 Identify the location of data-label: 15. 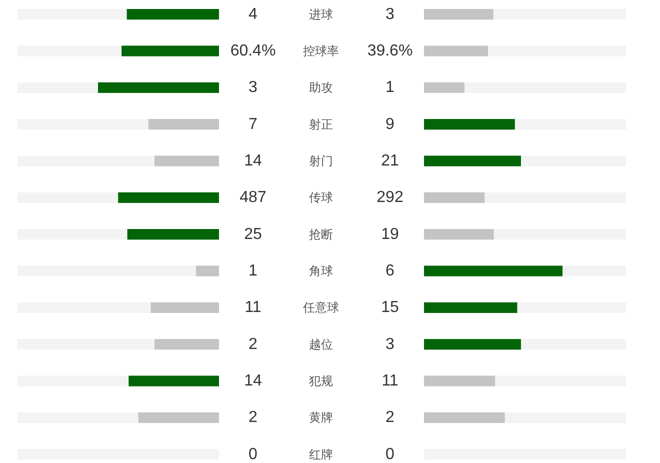
(390, 307).